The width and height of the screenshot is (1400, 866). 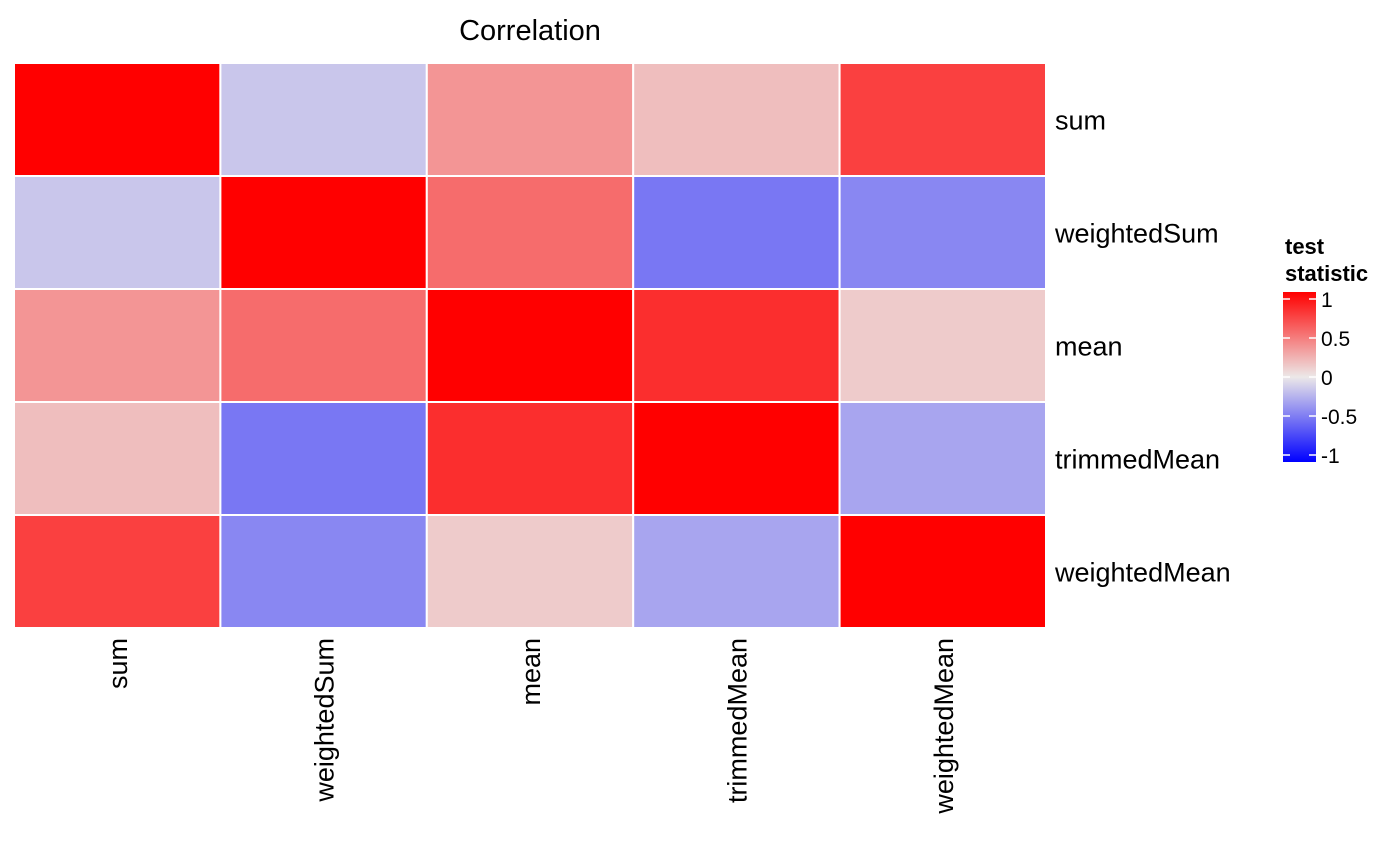 What do you see at coordinates (117, 345) in the screenshot?
I see `heatmap-cell-mean-sum` at bounding box center [117, 345].